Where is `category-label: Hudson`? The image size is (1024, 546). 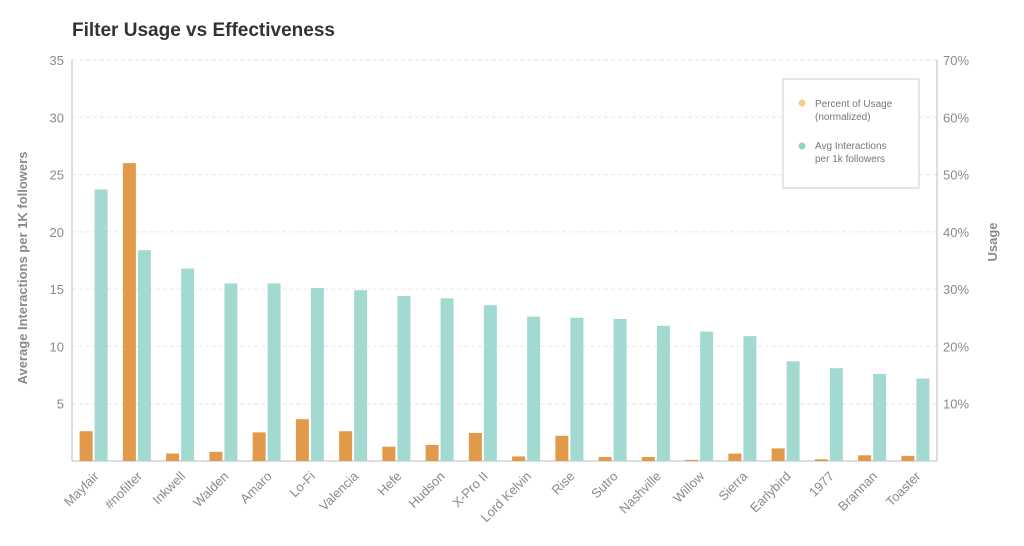
category-label: Hudson is located at coordinates (426, 490).